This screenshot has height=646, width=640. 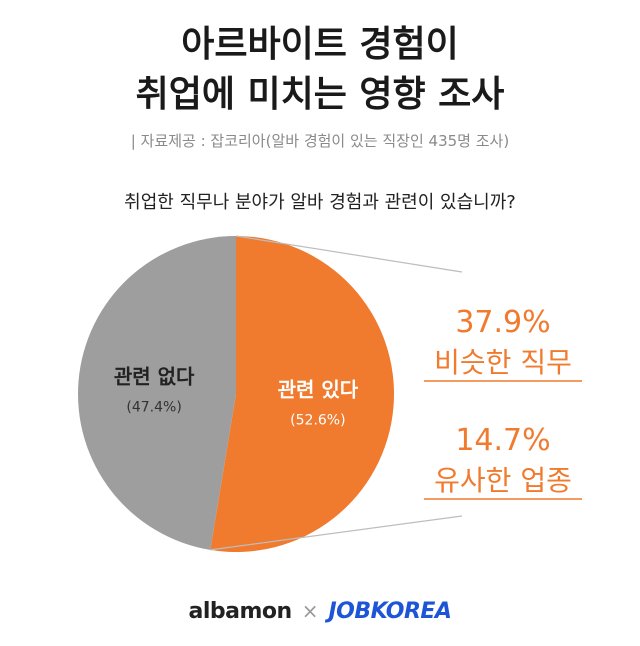 I want to click on callout-line-top, so click(x=349, y=254).